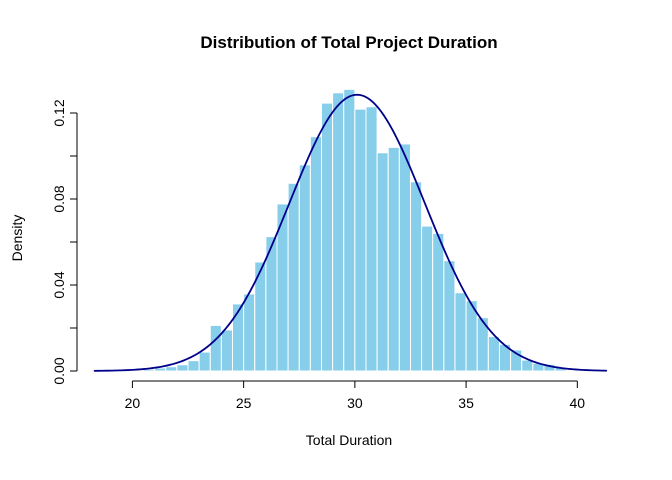 The width and height of the screenshot is (672, 480). What do you see at coordinates (59, 198) in the screenshot?
I see `y-axis-tick-label: 0.08` at bounding box center [59, 198].